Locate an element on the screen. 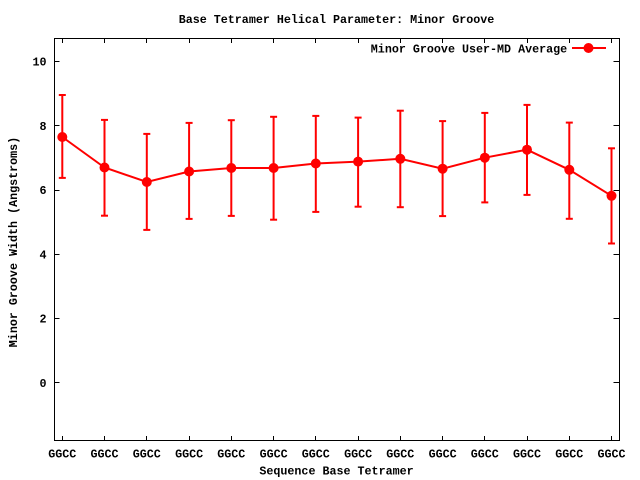 The width and height of the screenshot is (640, 480). svg-text: 10 is located at coordinates (39, 63).